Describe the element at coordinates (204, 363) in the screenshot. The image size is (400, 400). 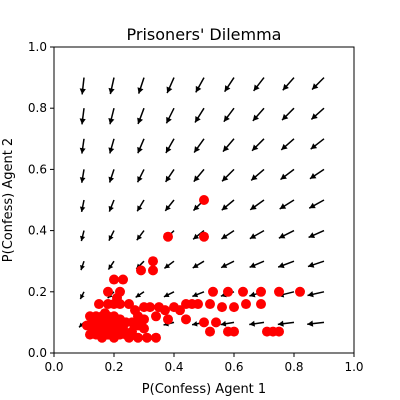
I see `x-axis: 0.0 0.2 0.4 0.6 0.8 1.0` at that location.